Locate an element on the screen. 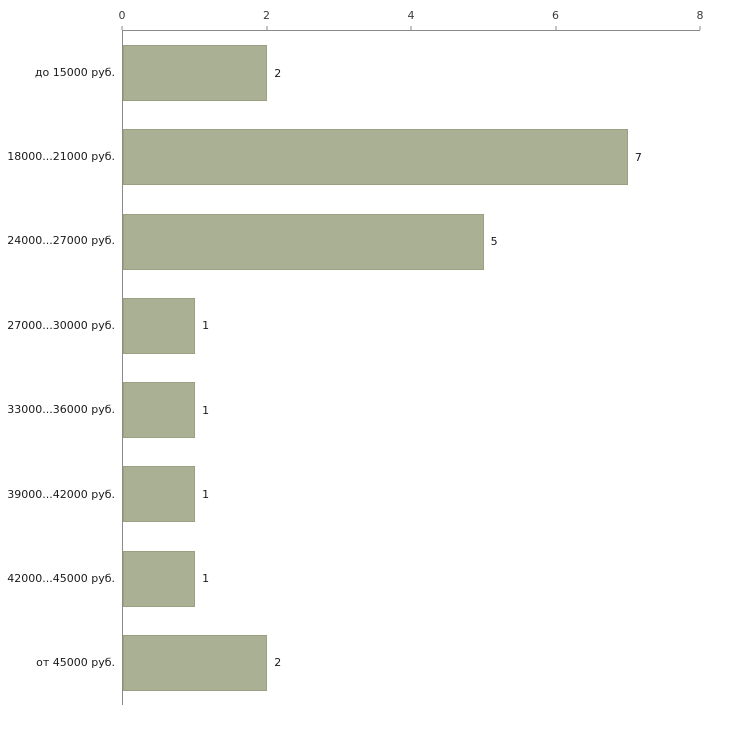 This screenshot has height=730, width=730. x-tick-label: 8 is located at coordinates (700, 15).